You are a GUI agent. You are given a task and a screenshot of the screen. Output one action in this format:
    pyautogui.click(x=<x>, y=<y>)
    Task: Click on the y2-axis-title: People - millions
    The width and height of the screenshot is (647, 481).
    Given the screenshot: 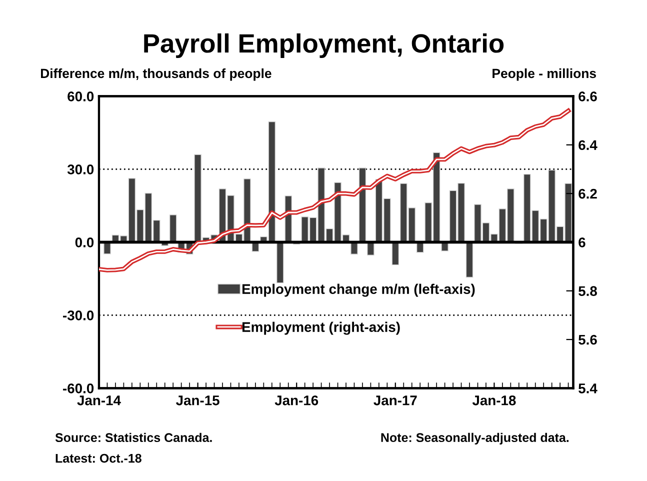 What is the action you would take?
    pyautogui.click(x=544, y=74)
    